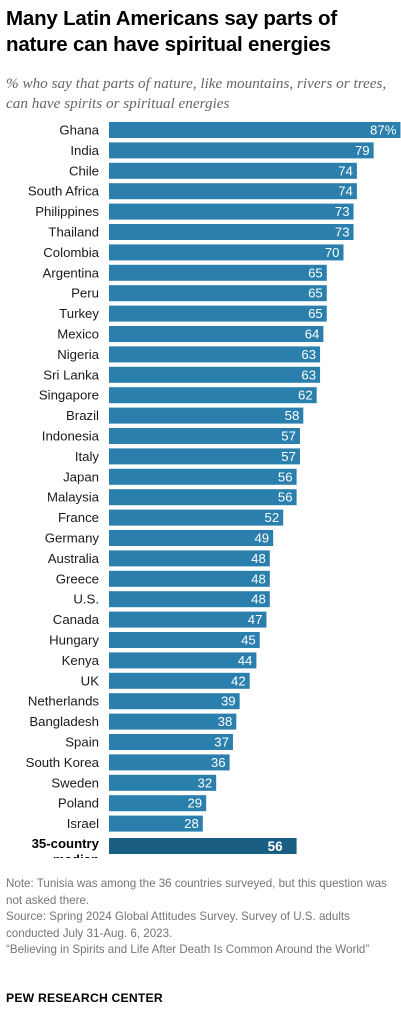 The width and height of the screenshot is (401, 1023). Describe the element at coordinates (82, 742) in the screenshot. I see `category-label: Spain` at that location.